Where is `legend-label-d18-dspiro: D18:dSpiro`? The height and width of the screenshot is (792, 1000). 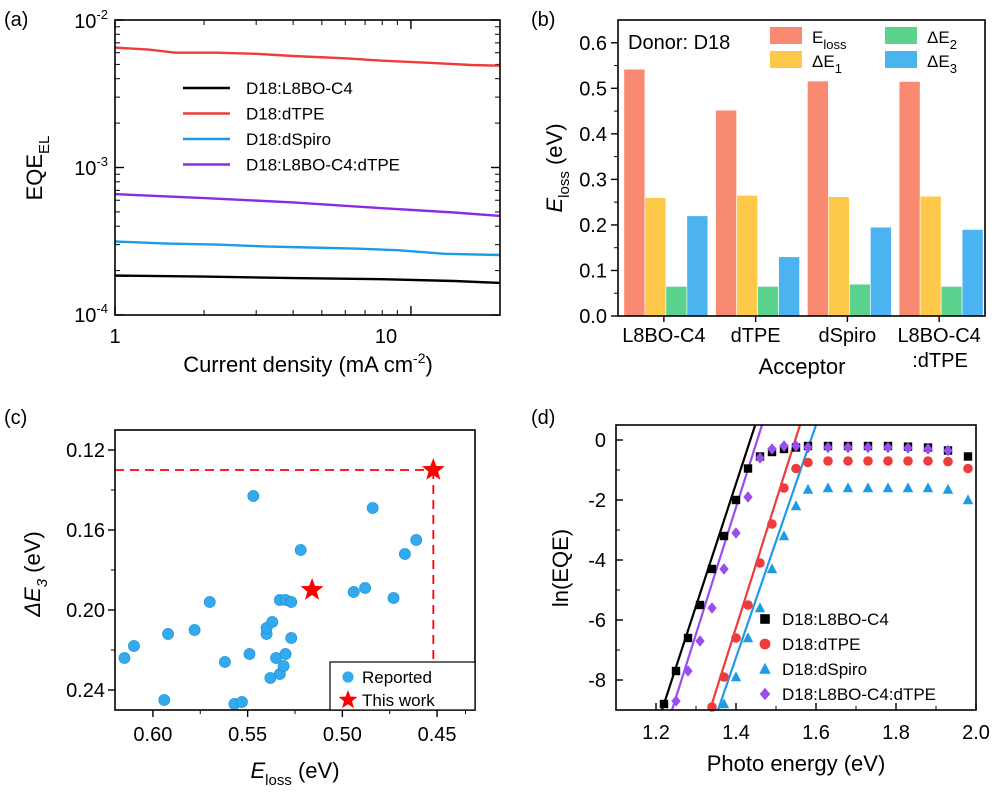 legend-label-d18-dspiro: D18:dSpiro is located at coordinates (824, 669).